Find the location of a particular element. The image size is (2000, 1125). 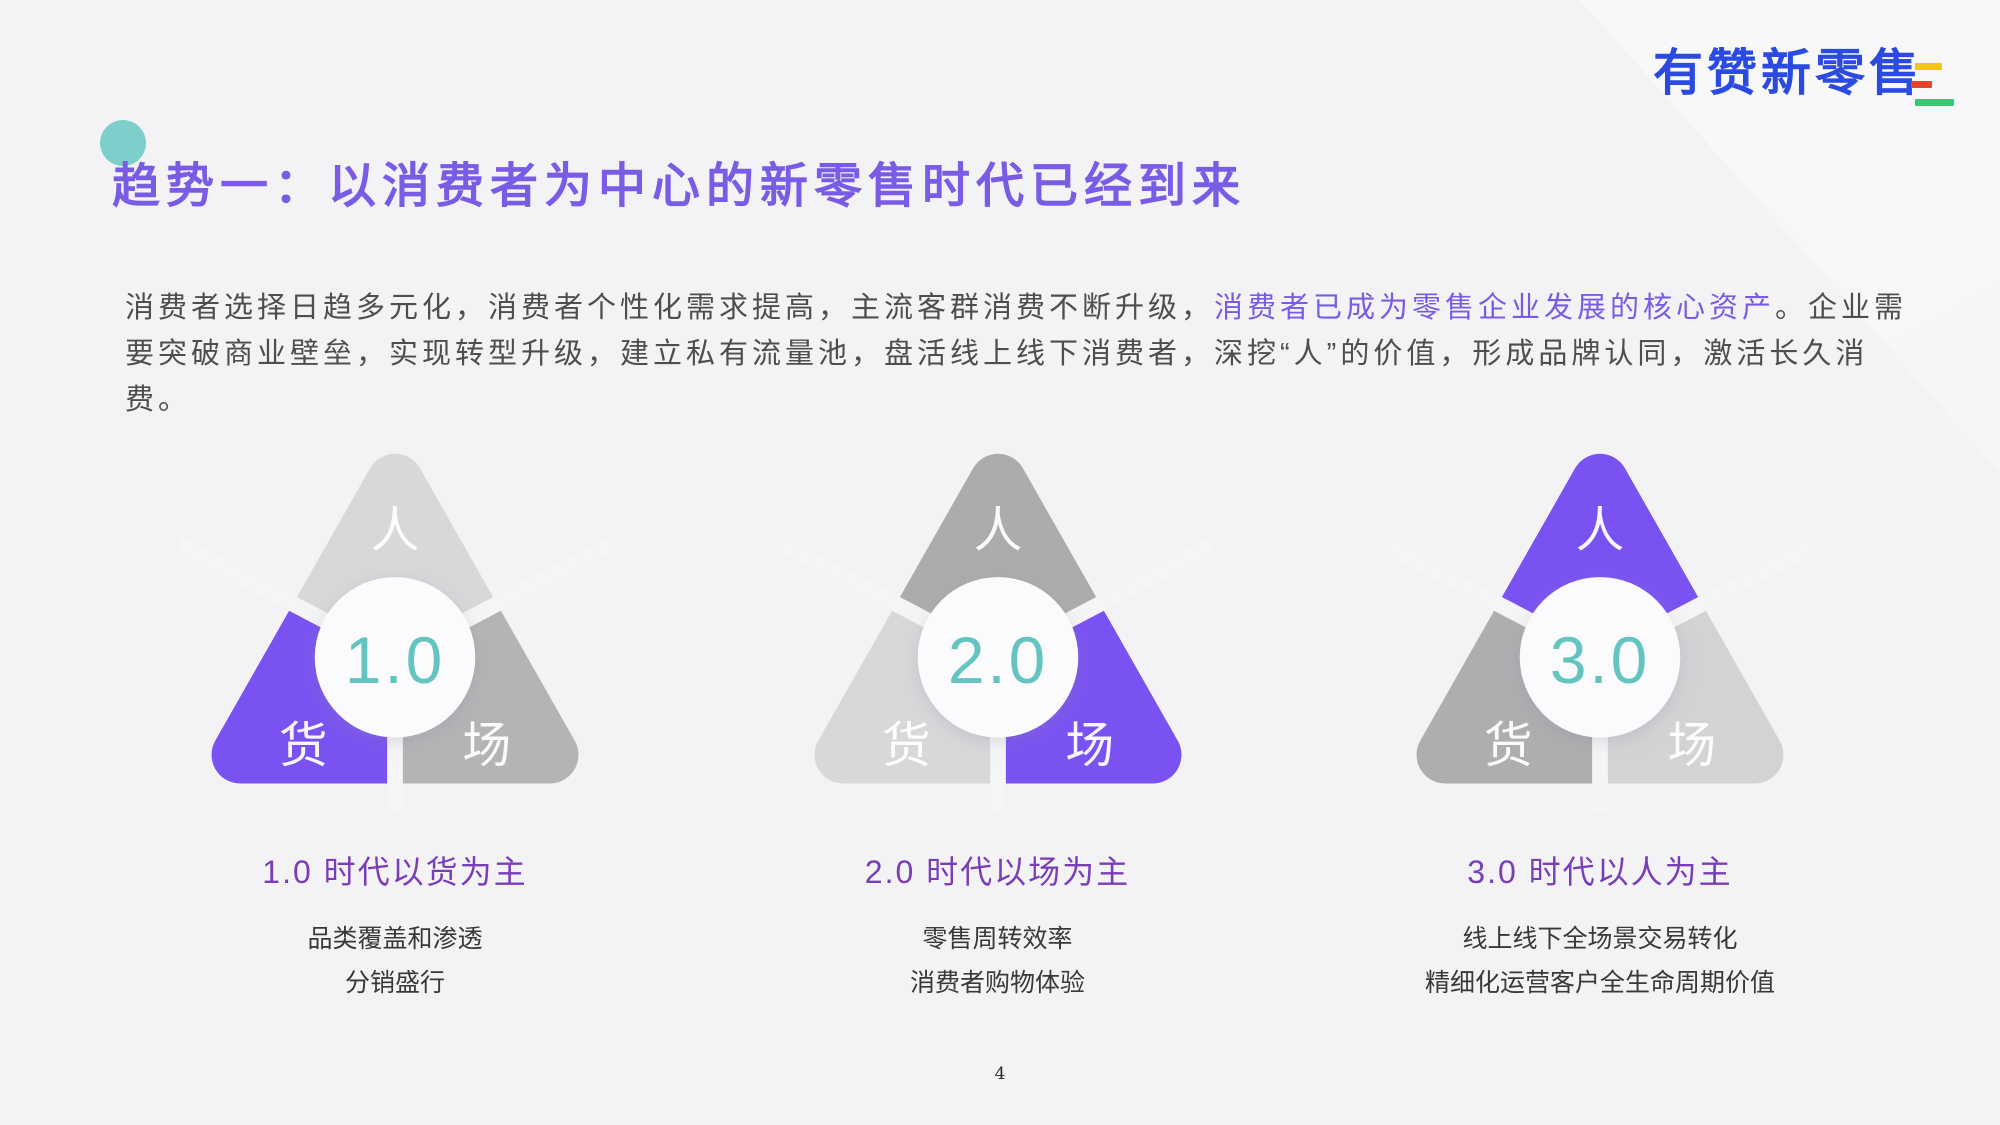

era-caption-line: 线上线下全场景交易转化 is located at coordinates (1600, 939).